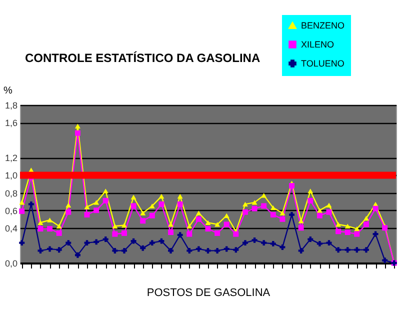 This screenshot has width=400, height=329. I want to click on legend-label: XILENO, so click(317, 45).